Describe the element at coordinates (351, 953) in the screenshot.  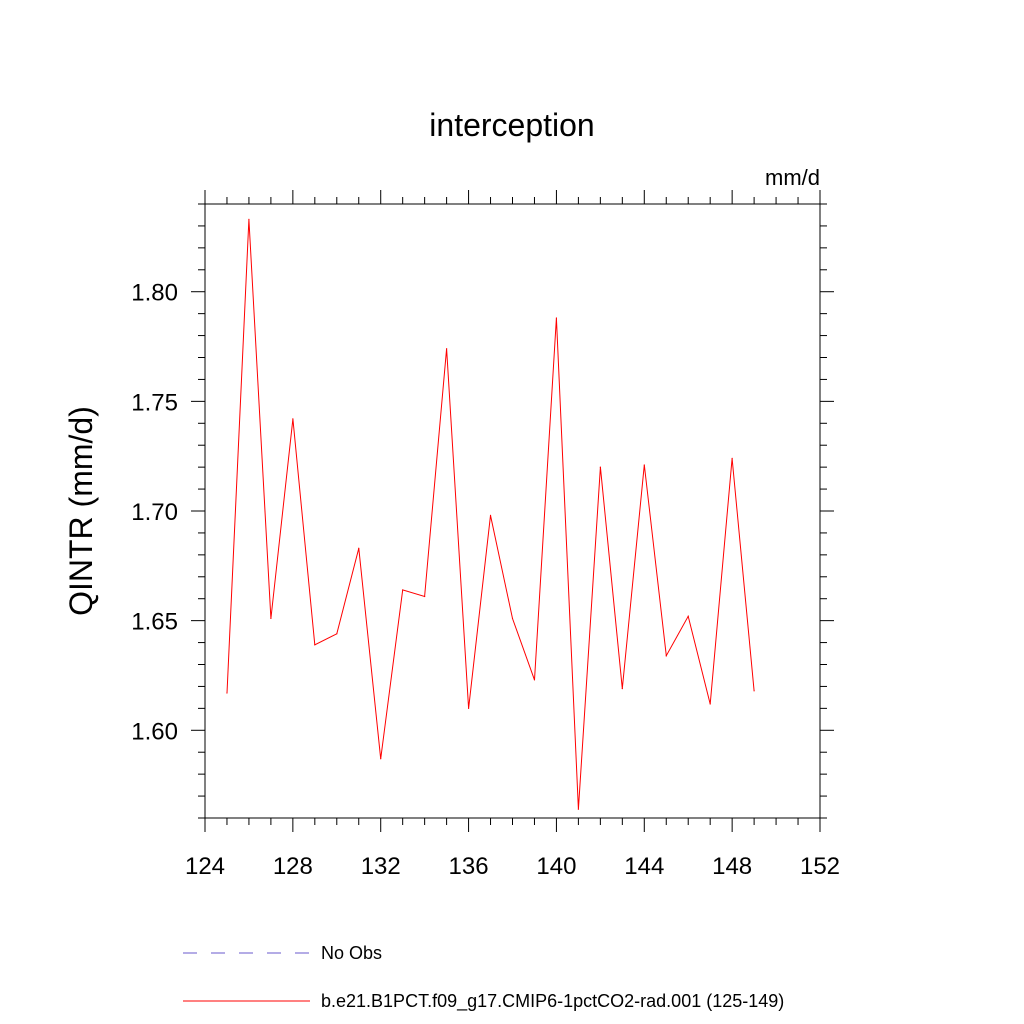
I see `legend-label-no-obs: No Obs` at that location.